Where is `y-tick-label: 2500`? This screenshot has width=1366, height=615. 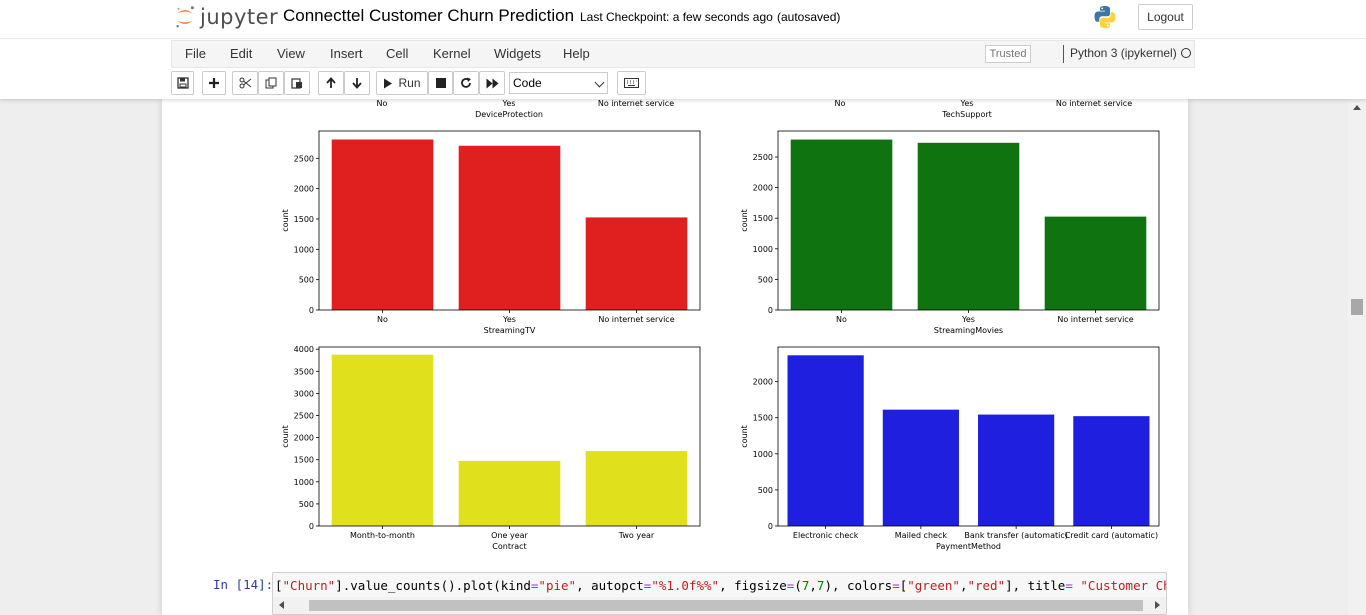 y-tick-label: 2500 is located at coordinates (304, 158).